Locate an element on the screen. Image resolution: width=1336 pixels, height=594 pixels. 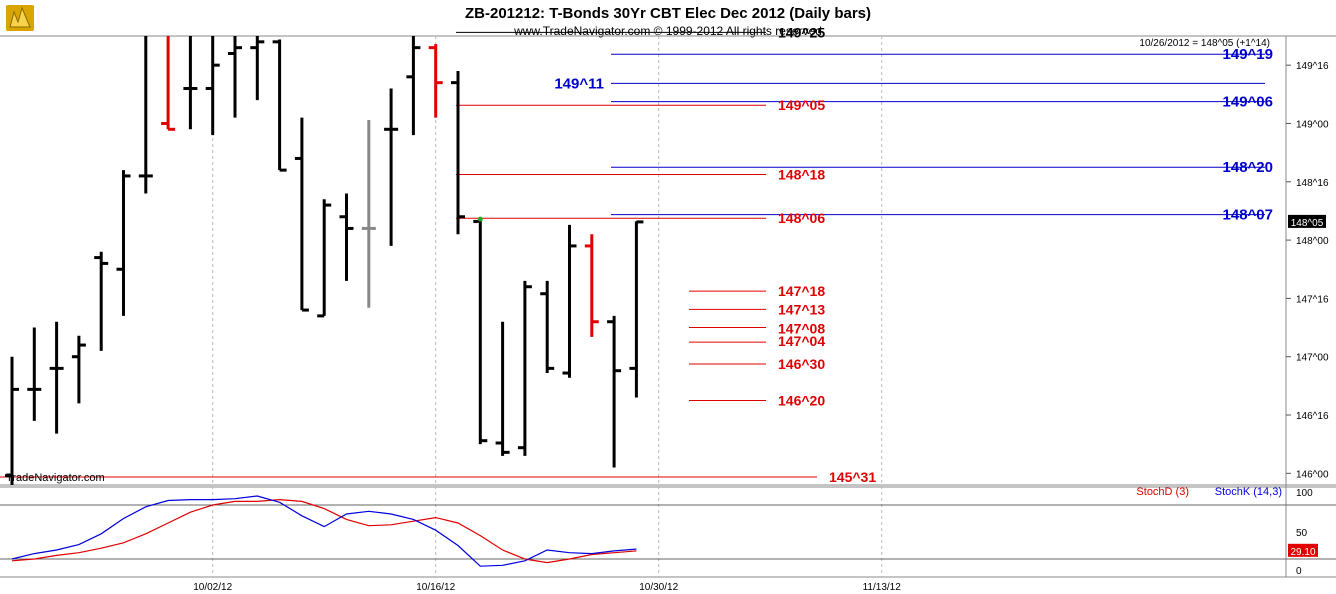
y-tick-label: 149^16 is located at coordinates (1312, 66).